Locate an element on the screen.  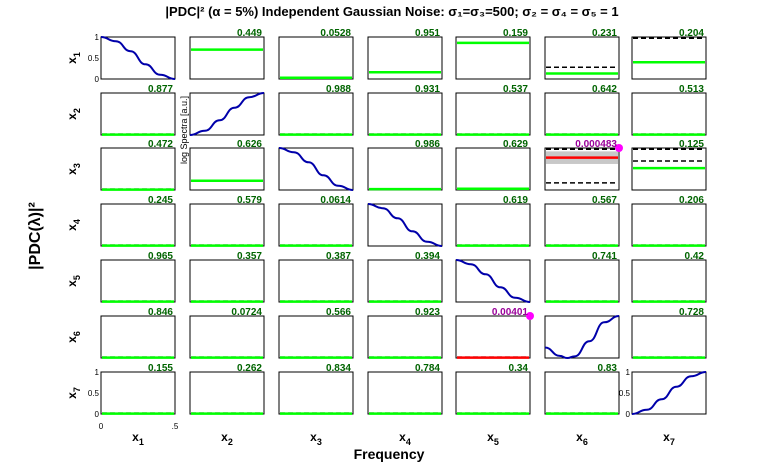
row-label-x3: x3 is located at coordinates (73, 169).